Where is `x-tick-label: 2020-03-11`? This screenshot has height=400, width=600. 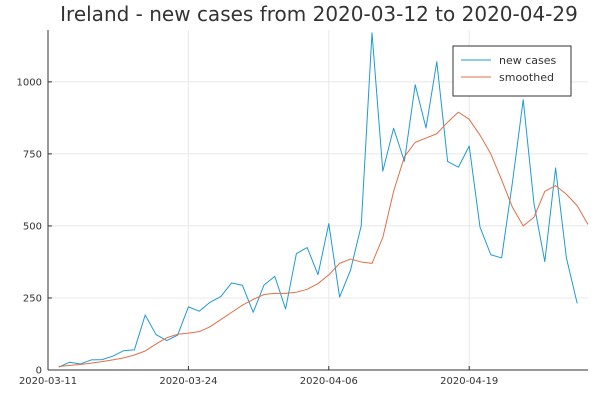 x-tick-label: 2020-03-11 is located at coordinates (48, 381).